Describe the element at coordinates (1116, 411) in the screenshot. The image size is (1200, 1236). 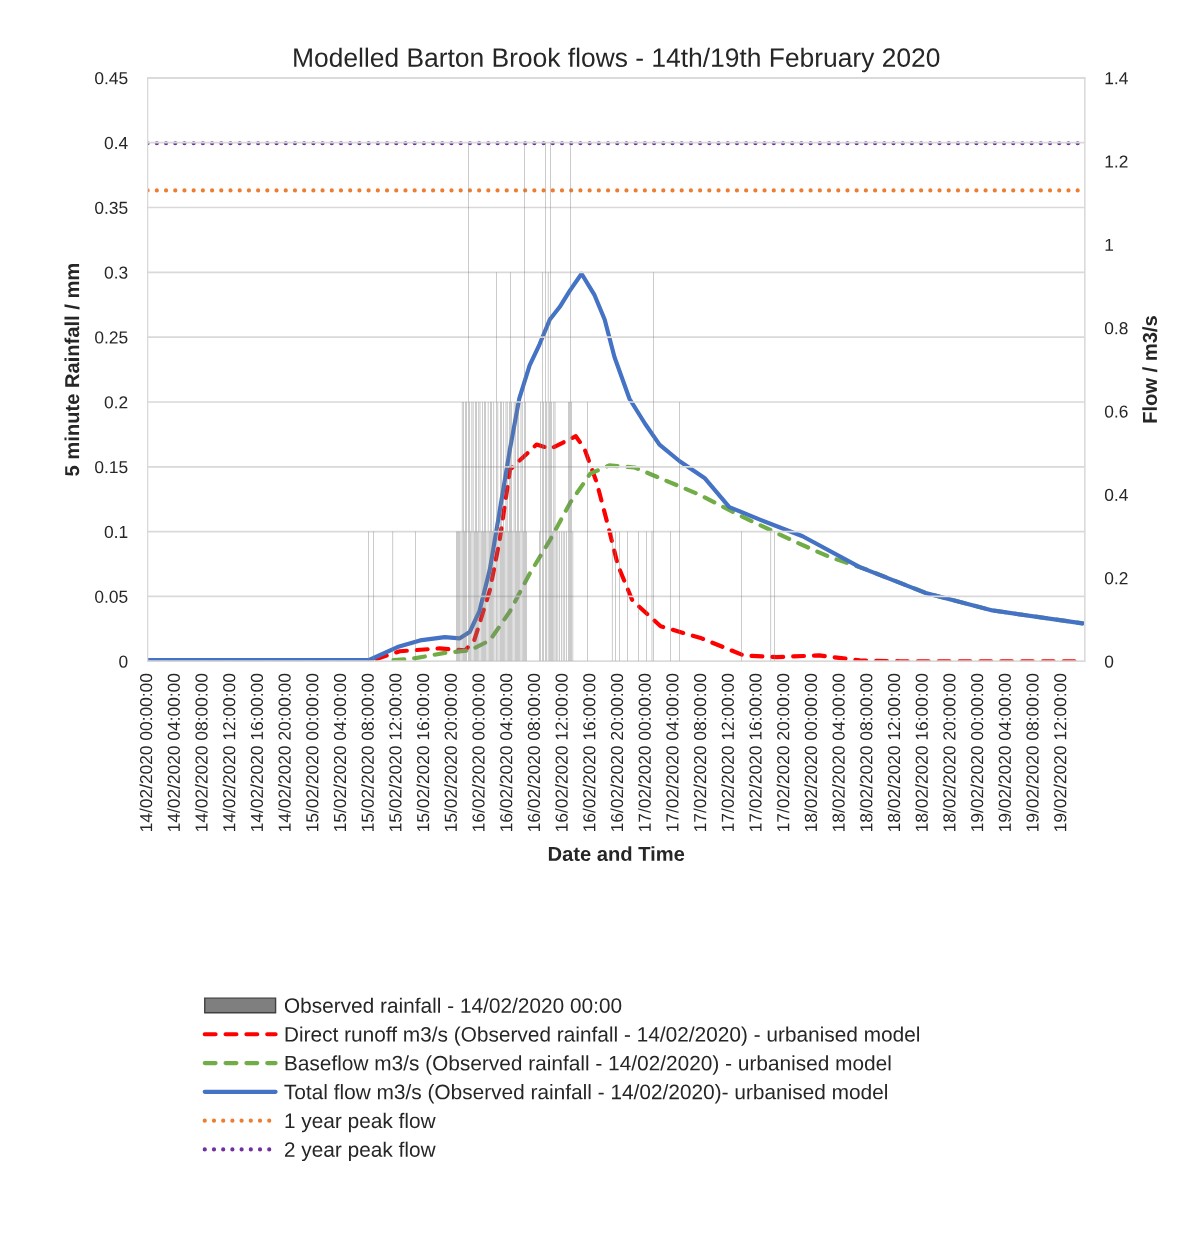
I see `y2-tick-label: 0.6` at that location.